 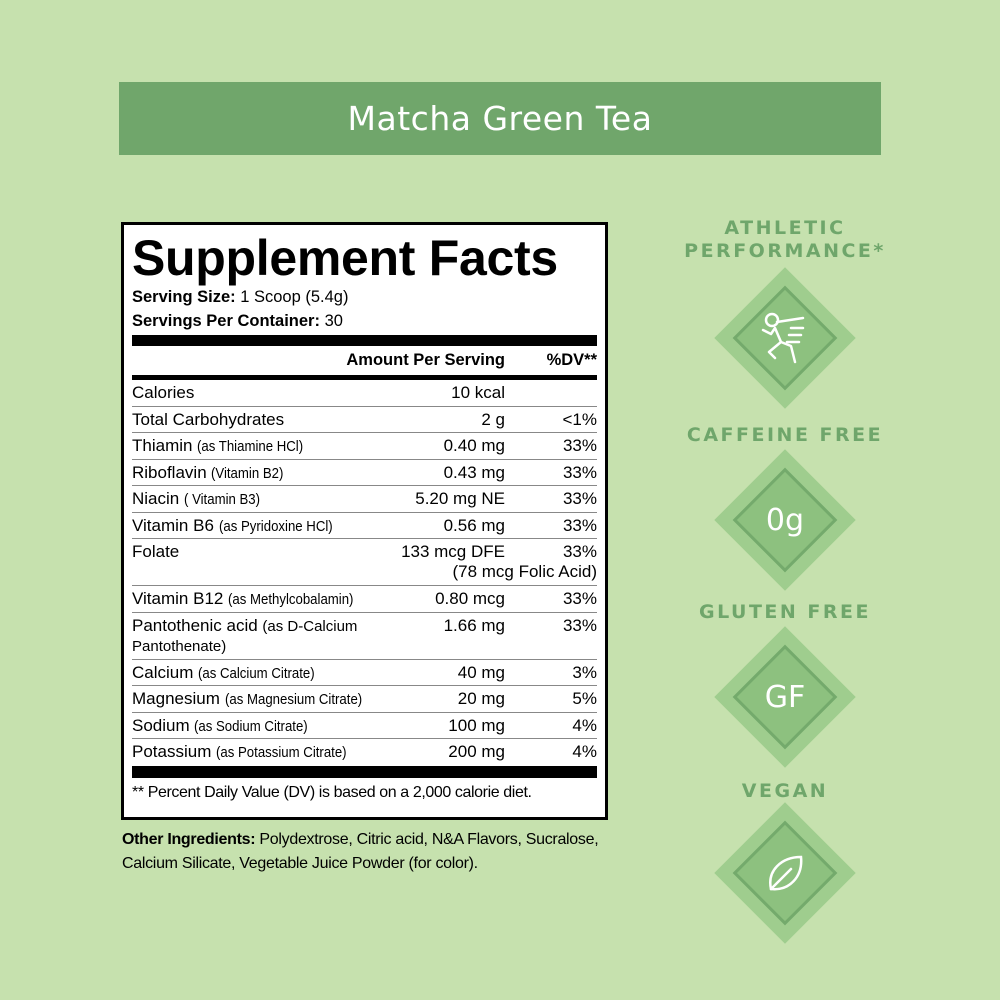 What do you see at coordinates (785, 612) in the screenshot?
I see `badge-title: GLUTEN FREE` at bounding box center [785, 612].